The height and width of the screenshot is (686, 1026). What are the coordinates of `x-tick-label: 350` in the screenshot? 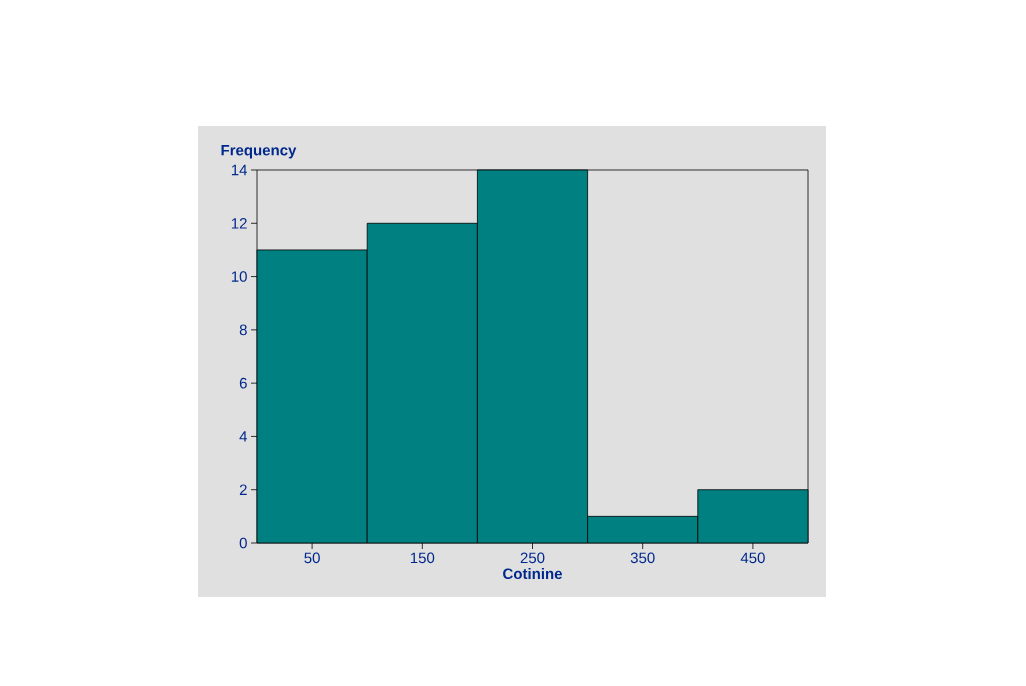 It's located at (642, 558).